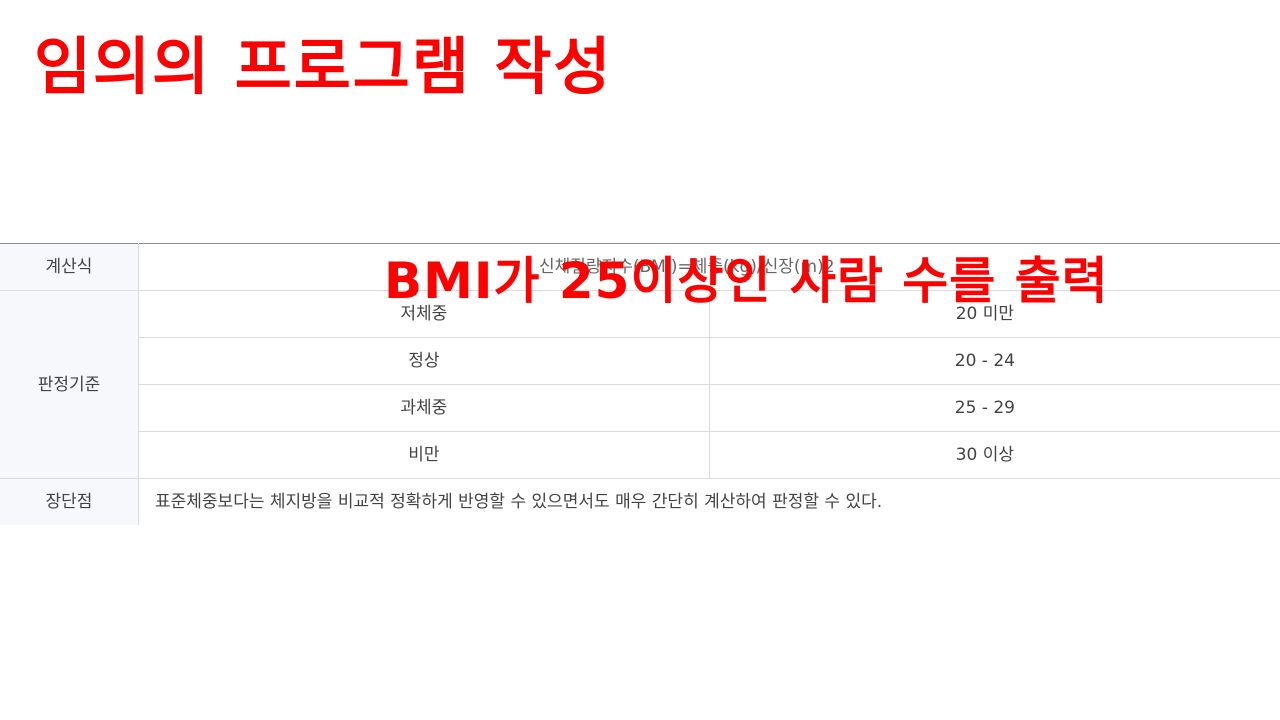  Describe the element at coordinates (424, 408) in the screenshot. I see `criteria-category: 과체중` at that location.